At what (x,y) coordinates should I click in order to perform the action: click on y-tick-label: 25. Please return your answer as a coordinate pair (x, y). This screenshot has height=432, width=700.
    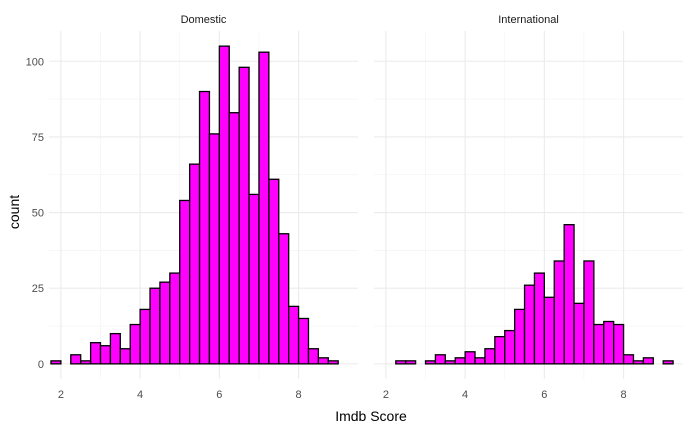
    Looking at the image, I should click on (38, 289).